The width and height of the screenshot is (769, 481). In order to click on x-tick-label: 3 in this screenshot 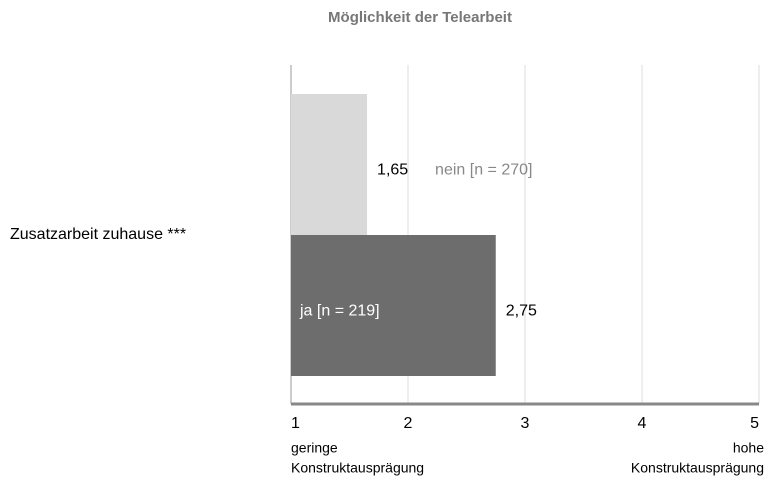, I will do `click(525, 423)`.